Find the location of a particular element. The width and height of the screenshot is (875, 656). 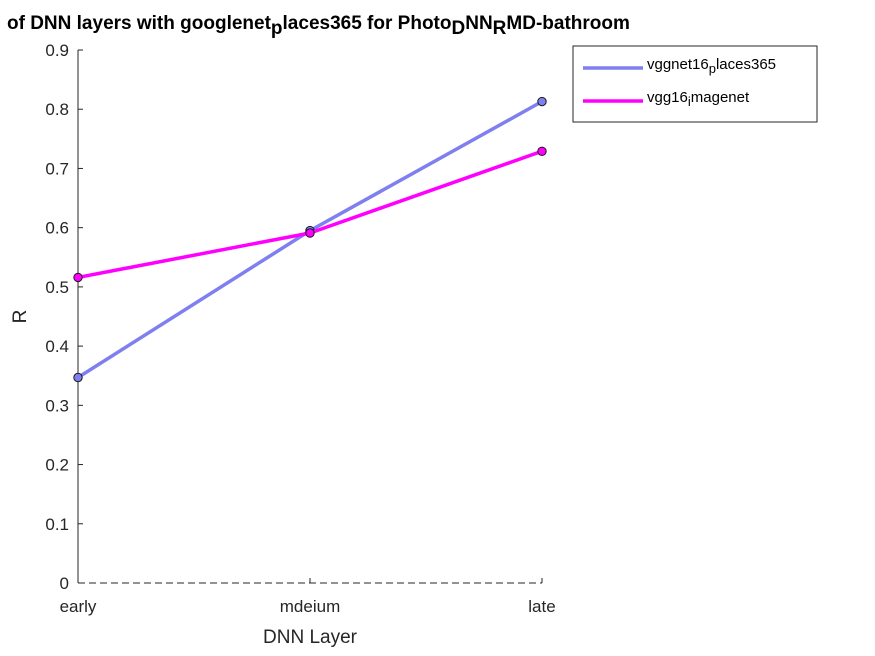

chart-title-part: R is located at coordinates (500, 28).